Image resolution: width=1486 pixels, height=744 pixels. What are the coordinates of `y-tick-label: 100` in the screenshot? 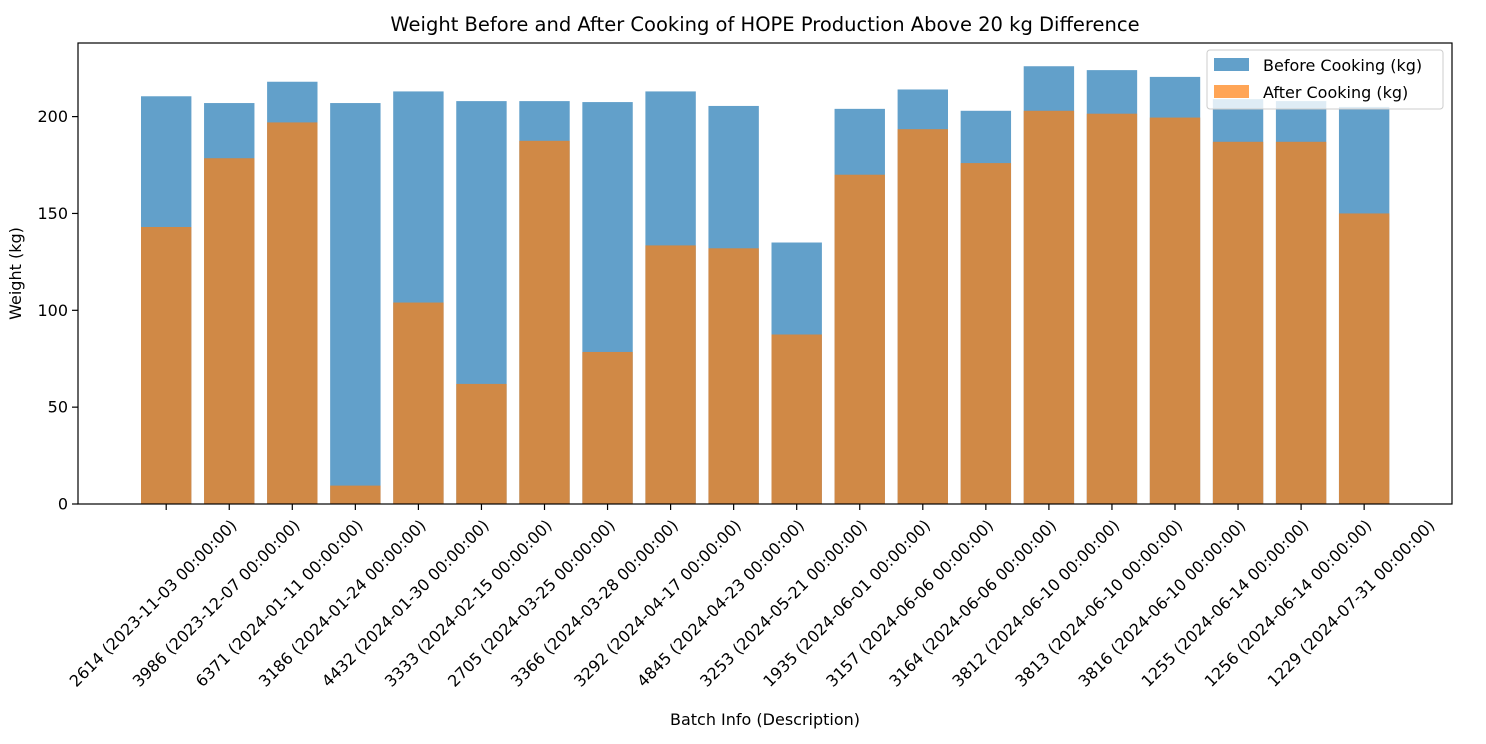 It's located at (52, 310).